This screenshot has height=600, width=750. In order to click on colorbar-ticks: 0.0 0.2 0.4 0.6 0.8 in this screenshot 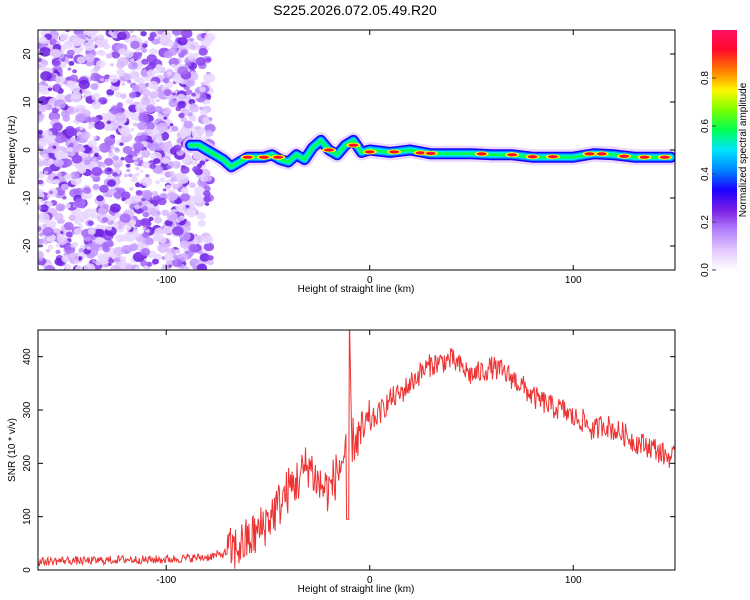, I will do `click(708, 174)`.